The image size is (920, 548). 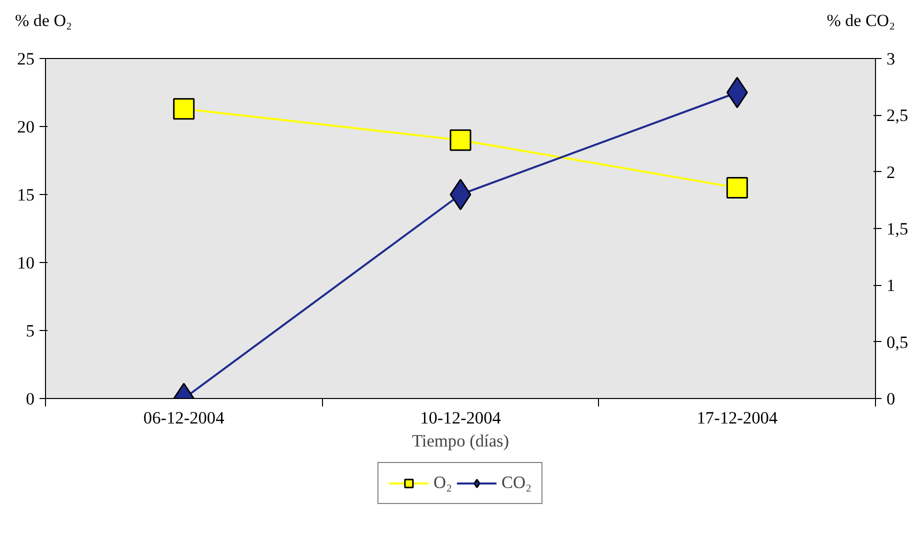 I want to click on y2-tick-label: 3, so click(x=891, y=59).